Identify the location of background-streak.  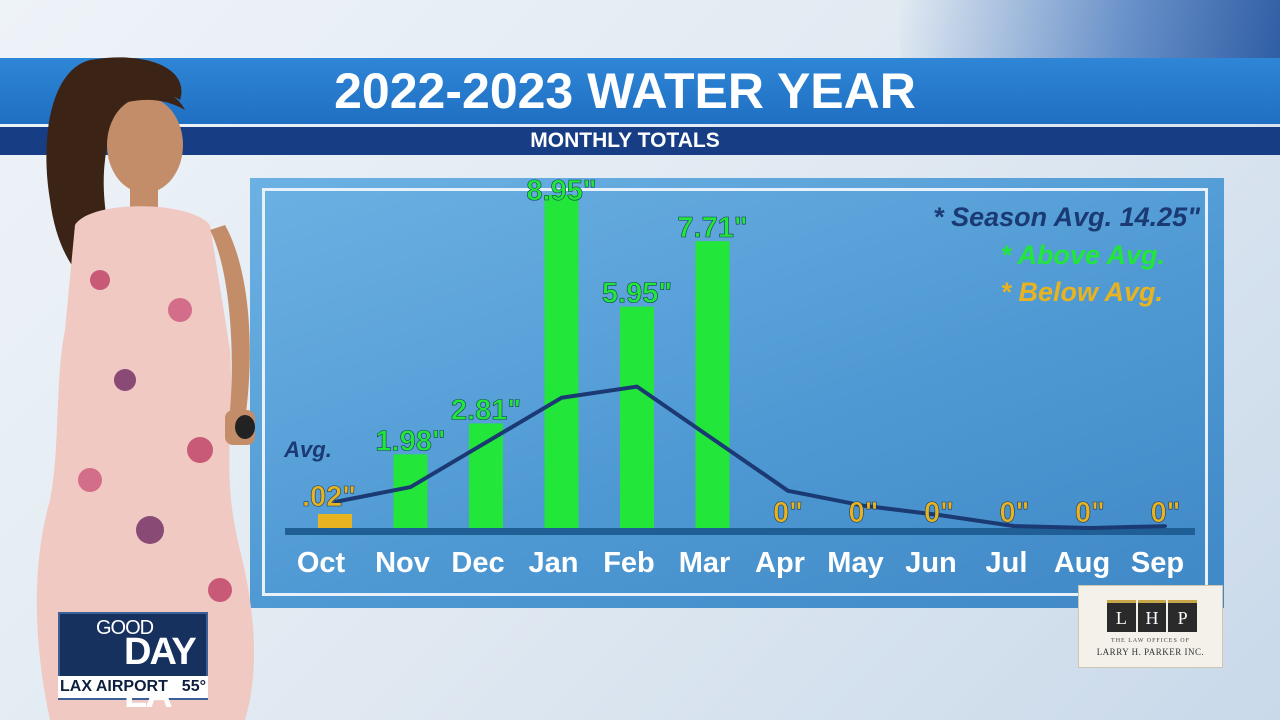
(1090, 30).